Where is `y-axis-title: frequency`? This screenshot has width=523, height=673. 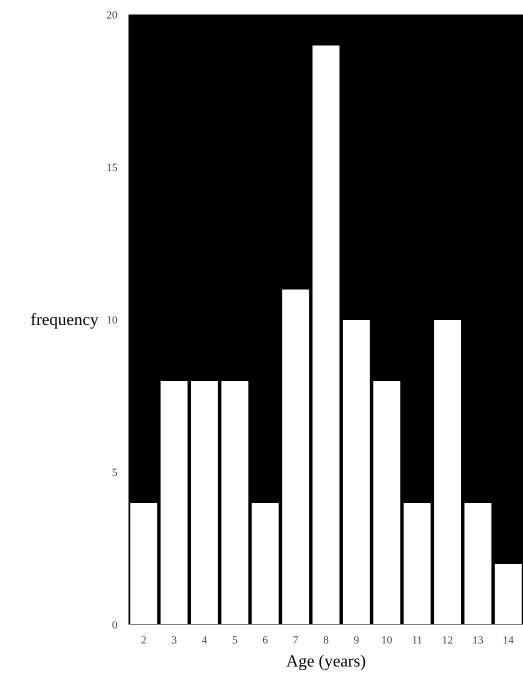 y-axis-title: frequency is located at coordinates (64, 319).